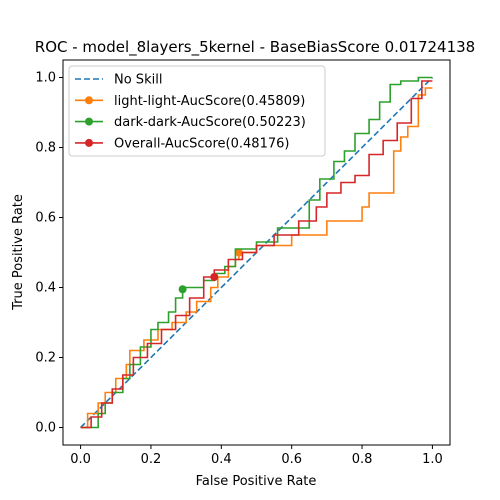 The height and width of the screenshot is (500, 500). Describe the element at coordinates (45, 428) in the screenshot. I see `y-tick-label-0: 0.0` at that location.